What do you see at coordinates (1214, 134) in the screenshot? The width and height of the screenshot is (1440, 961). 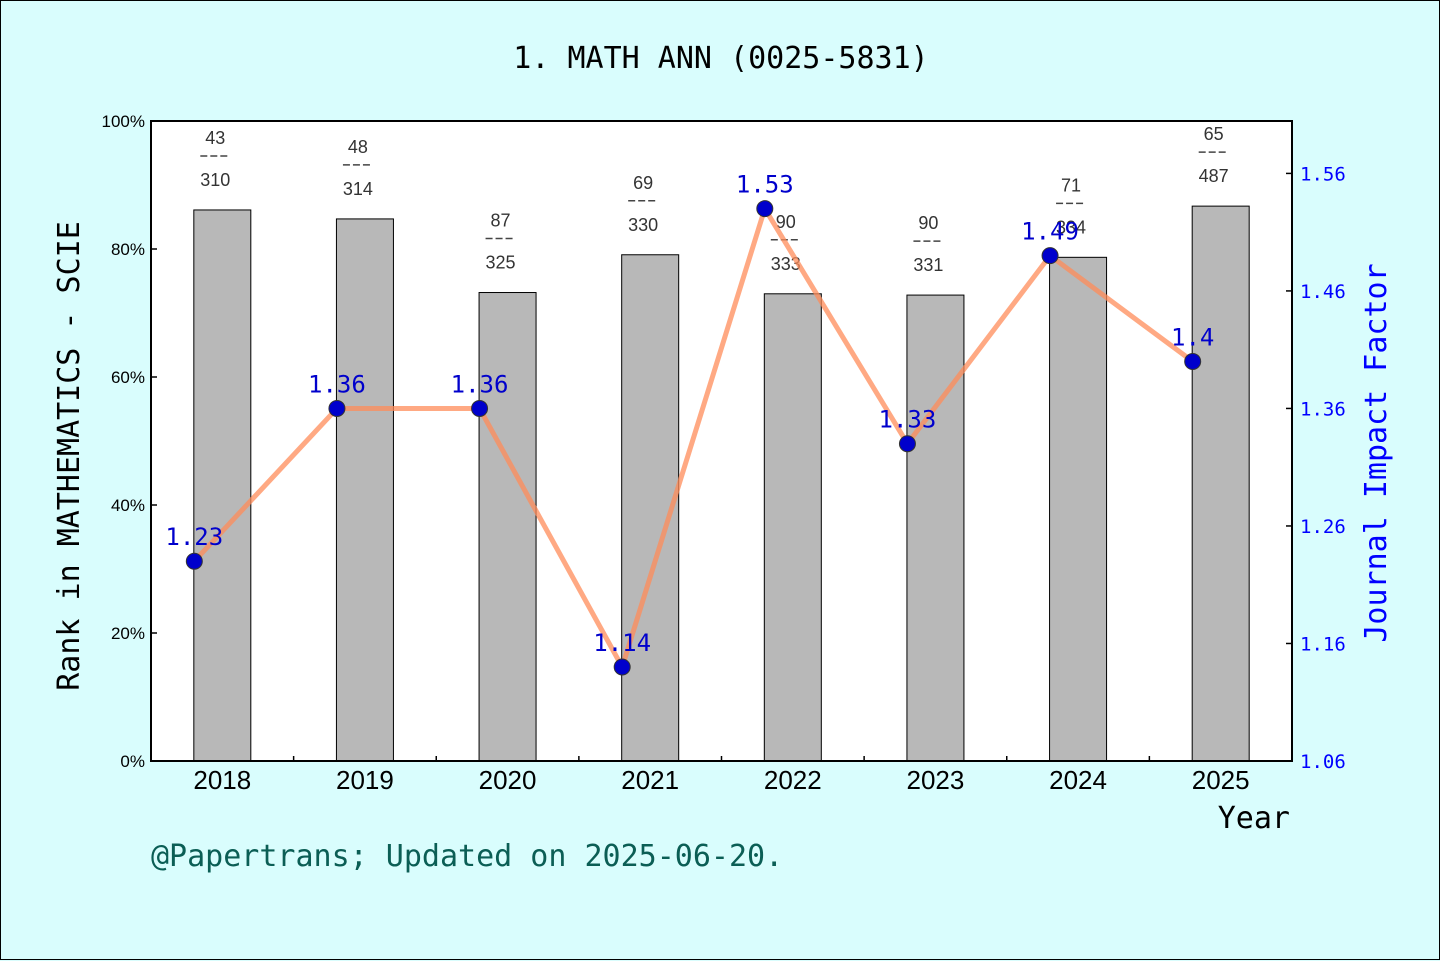 I see `rank-label: 65` at bounding box center [1214, 134].